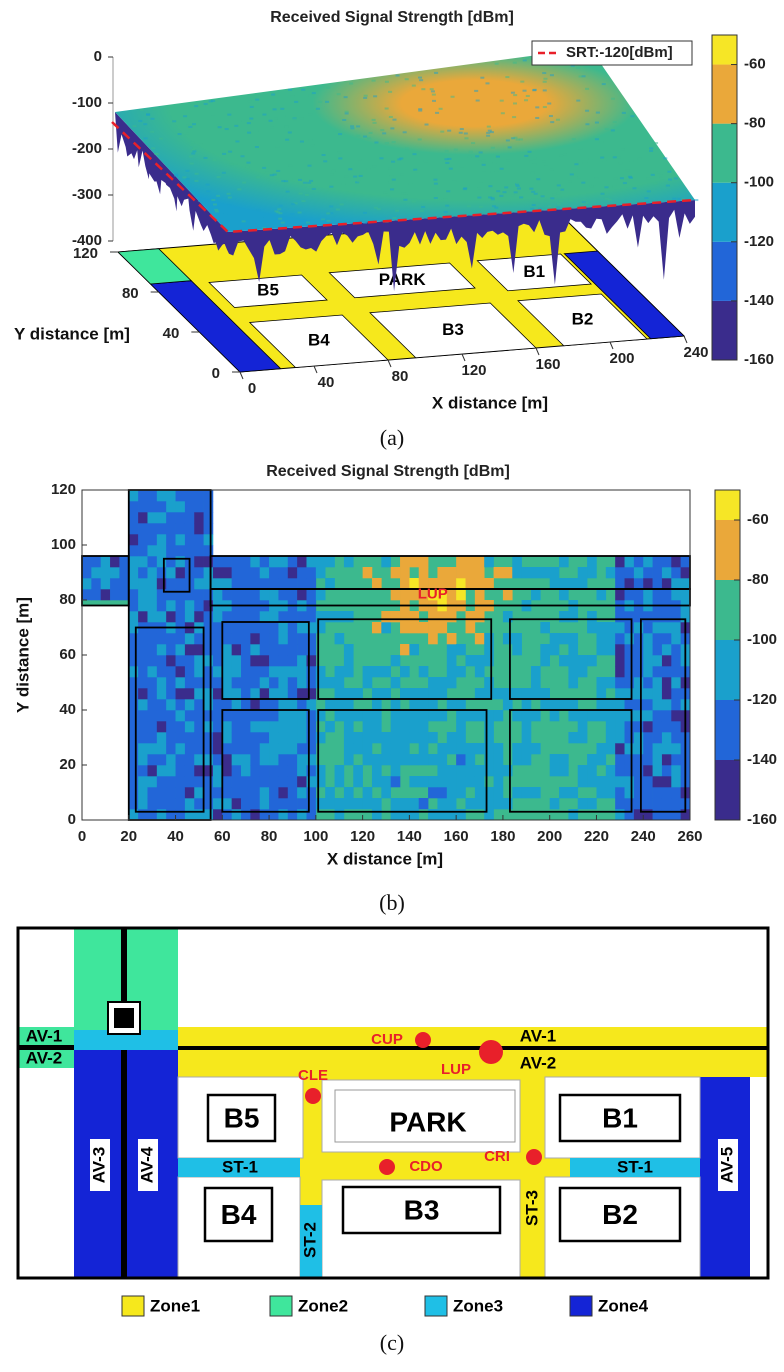  Describe the element at coordinates (216, 373) in the screenshot. I see `y-tick-label: 0` at that location.